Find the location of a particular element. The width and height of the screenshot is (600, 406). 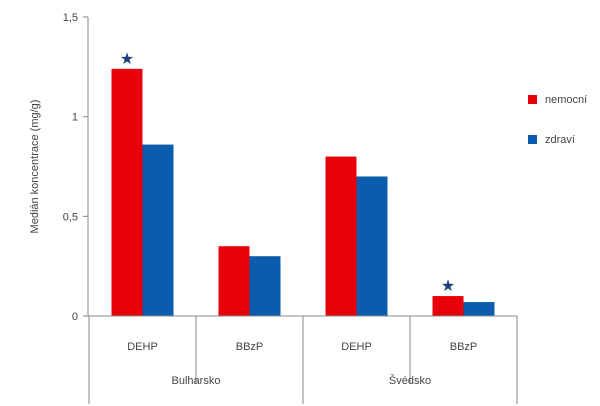

y-tick-label: 1 is located at coordinates (75, 118).